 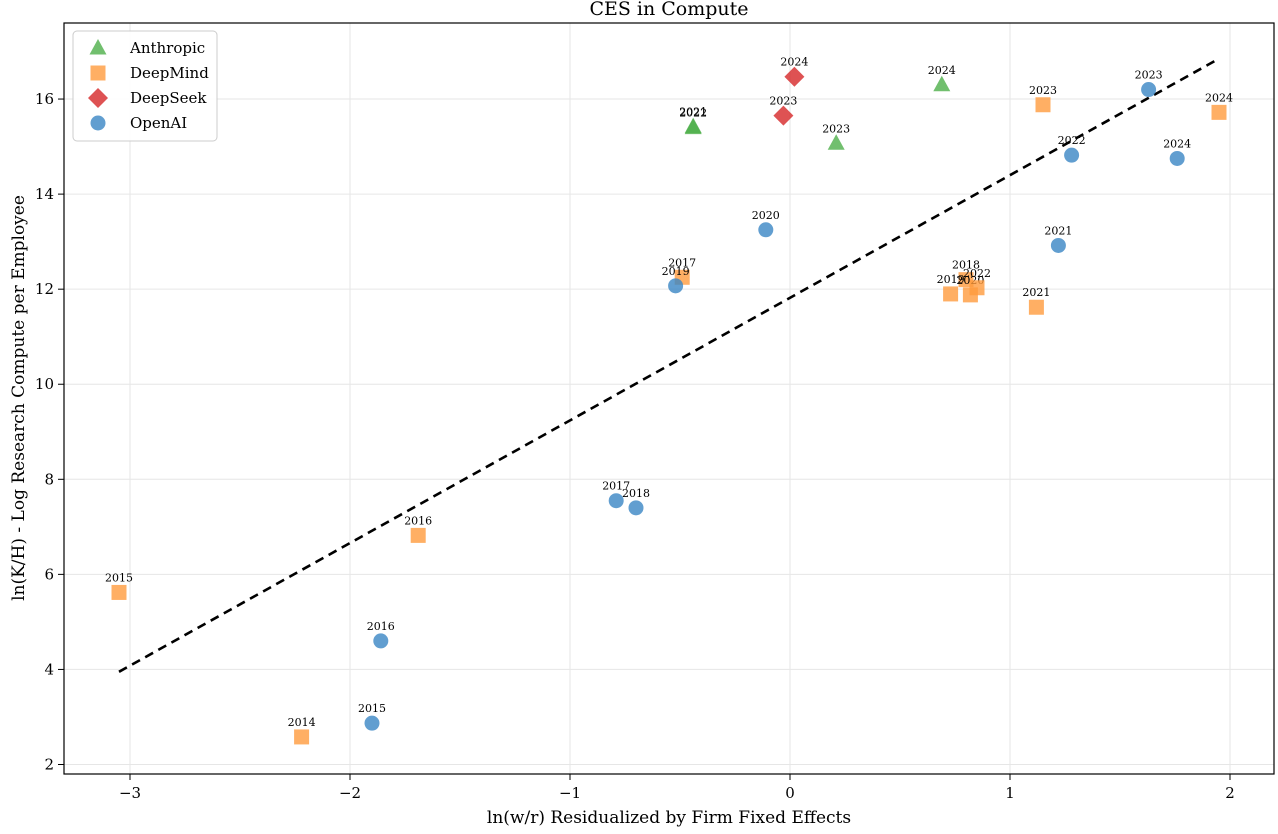 What do you see at coordinates (350, 793) in the screenshot?
I see `x-tick-label: −2` at bounding box center [350, 793].